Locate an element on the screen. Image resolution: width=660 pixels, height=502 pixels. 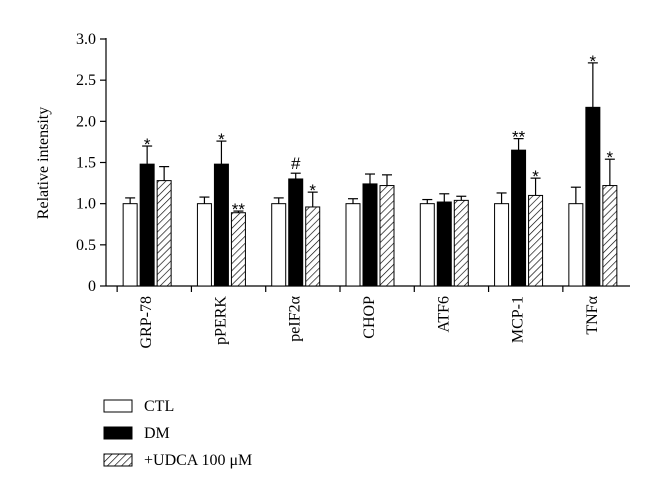
y-tick-label: 0 is located at coordinates (92, 286).